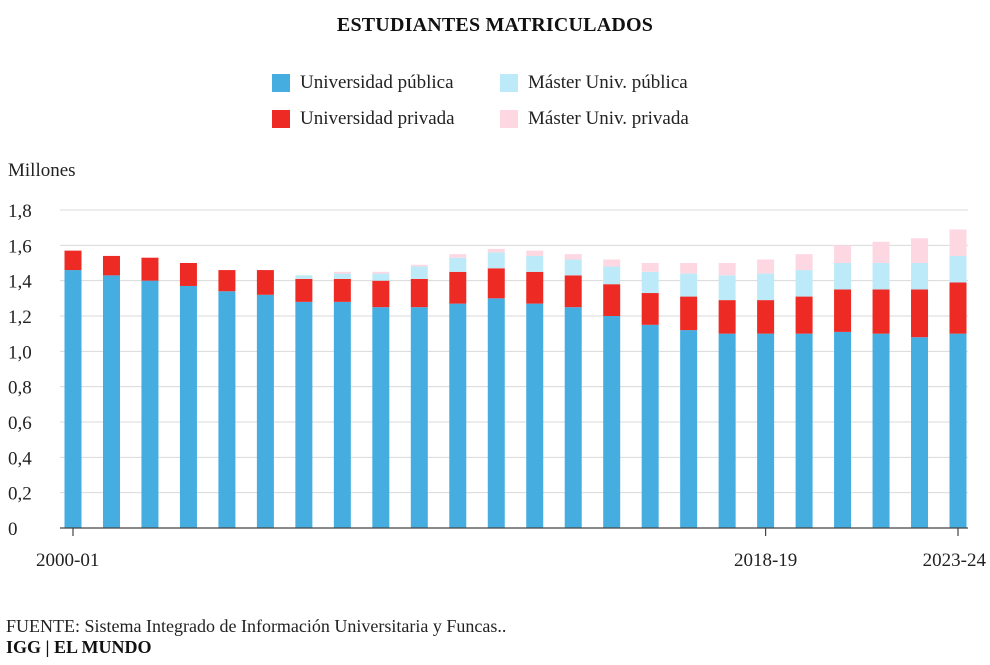  Describe the element at coordinates (20, 246) in the screenshot. I see `y-tick-label: 1,6` at that location.